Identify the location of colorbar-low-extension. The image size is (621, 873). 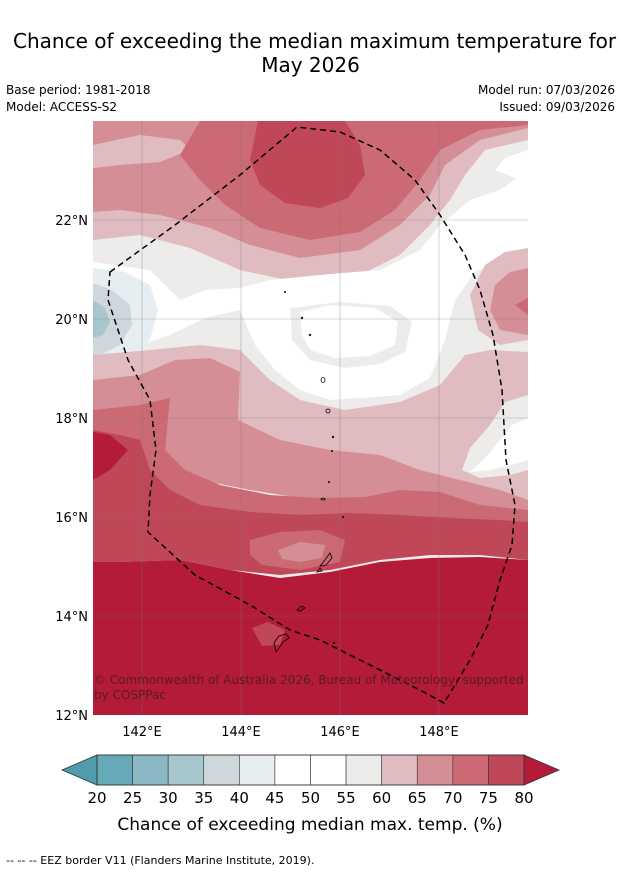
(79, 770).